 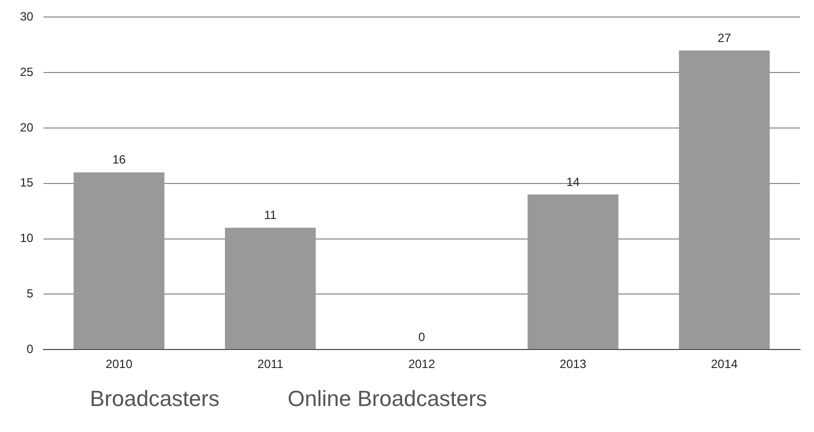 What do you see at coordinates (270, 215) in the screenshot?
I see `data-label: 11` at bounding box center [270, 215].